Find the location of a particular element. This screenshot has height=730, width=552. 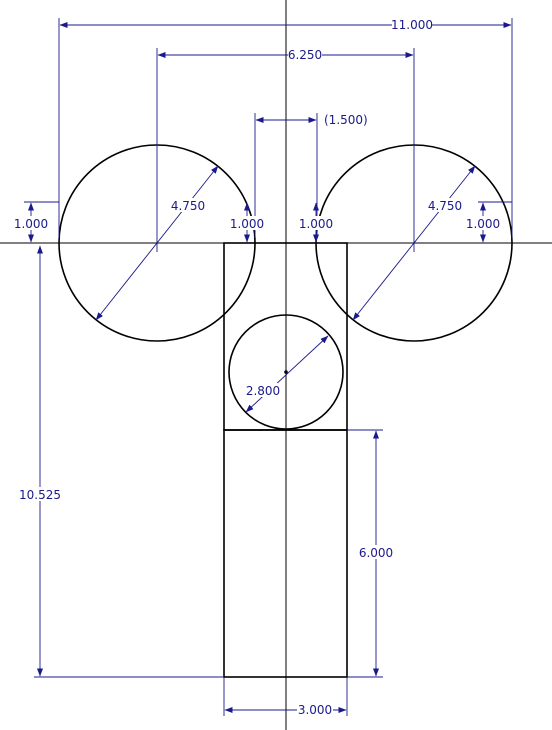

dimension-inner-right-rise: 1.000 is located at coordinates (316, 222).